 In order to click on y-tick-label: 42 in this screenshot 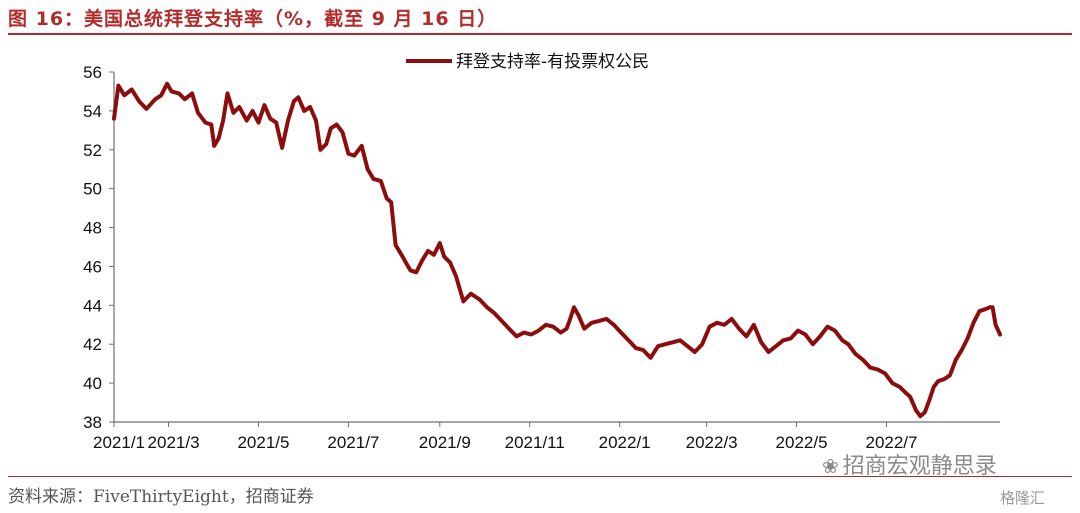, I will do `click(92, 344)`.